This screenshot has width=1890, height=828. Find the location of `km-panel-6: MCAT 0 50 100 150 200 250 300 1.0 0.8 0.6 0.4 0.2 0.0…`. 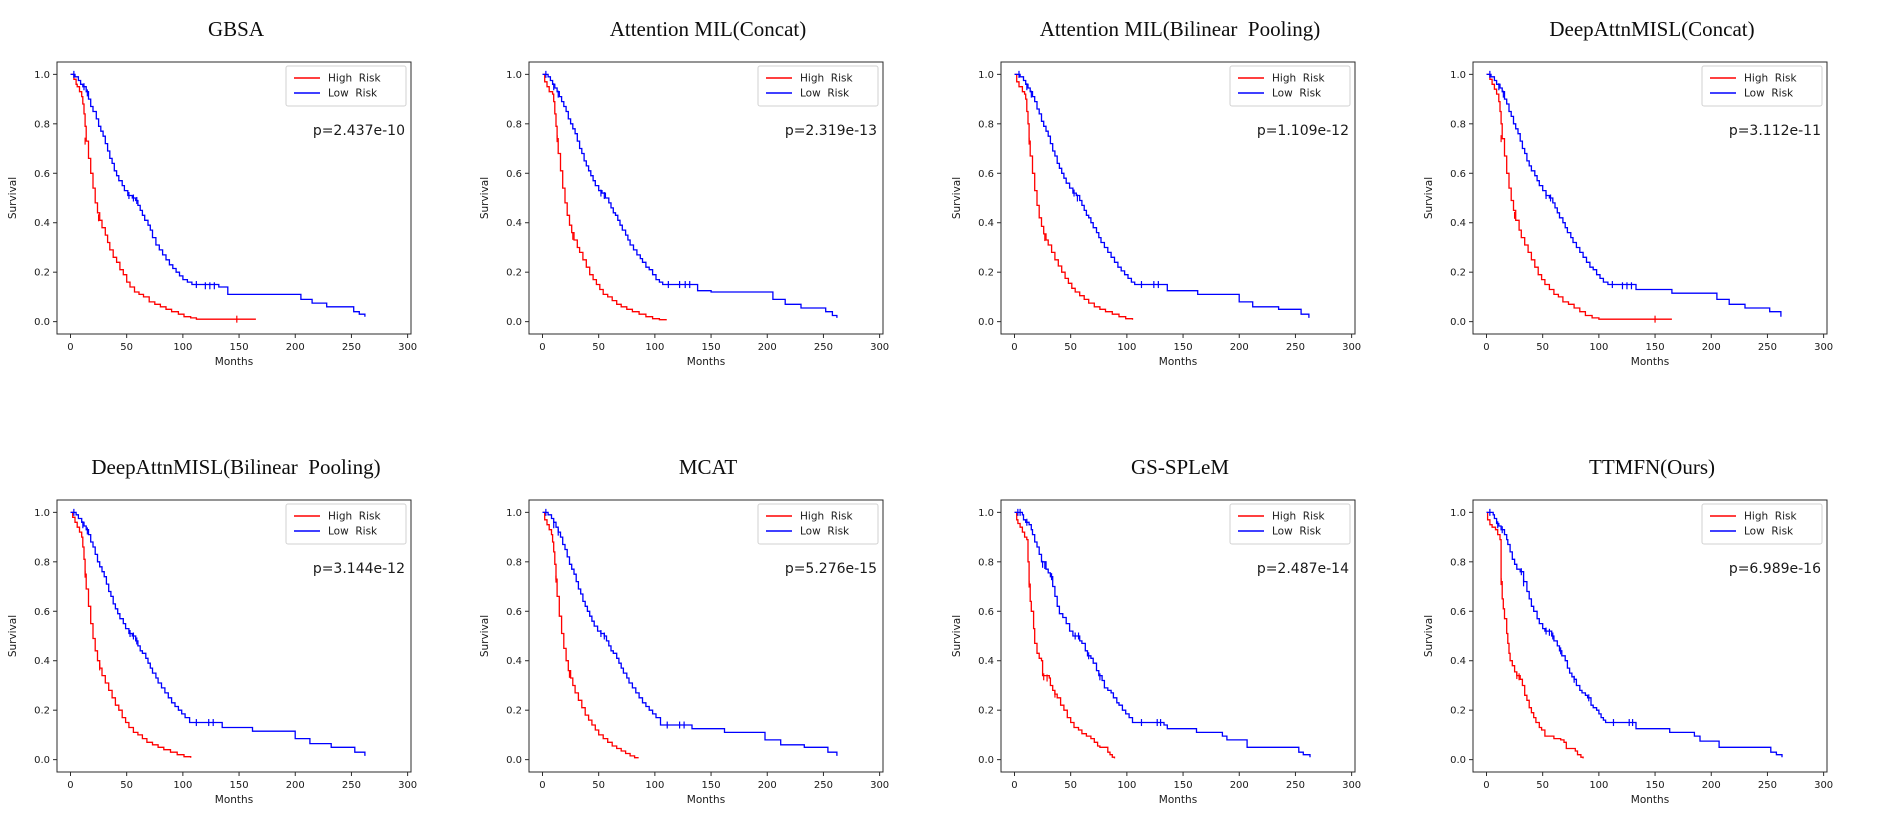

km-panel-6: MCAT 0 50 100 150 200 250 300 1.0 0.8 0.6 0.4 0.2 0.0… is located at coordinates (708, 630).